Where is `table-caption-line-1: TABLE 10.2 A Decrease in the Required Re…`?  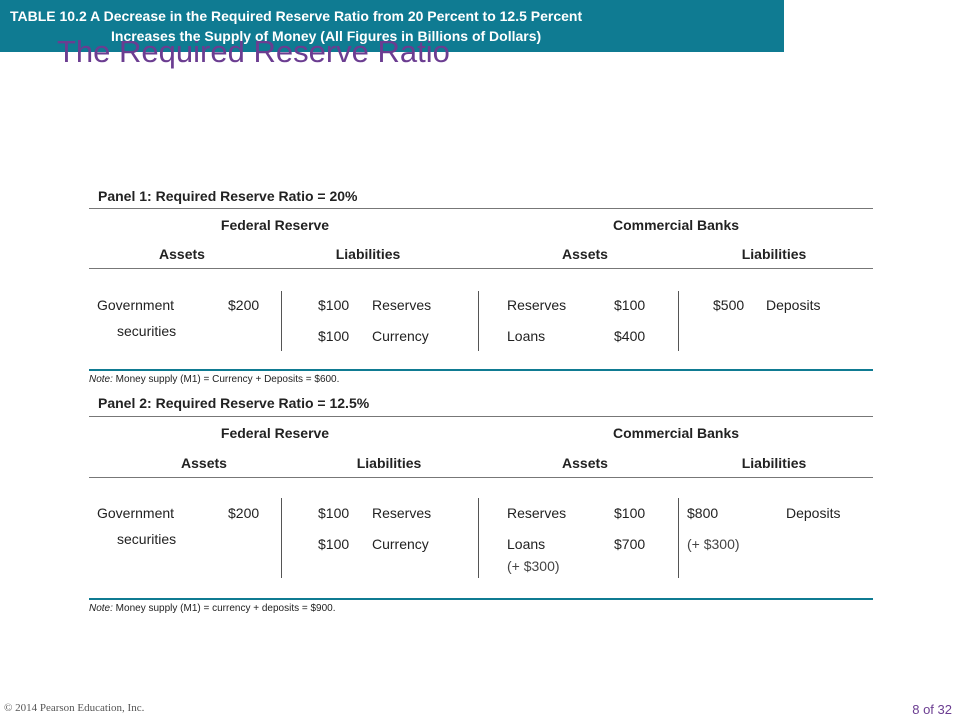
table-caption-line-1: TABLE 10.2 A Decrease in the Required Re… is located at coordinates (296, 16).